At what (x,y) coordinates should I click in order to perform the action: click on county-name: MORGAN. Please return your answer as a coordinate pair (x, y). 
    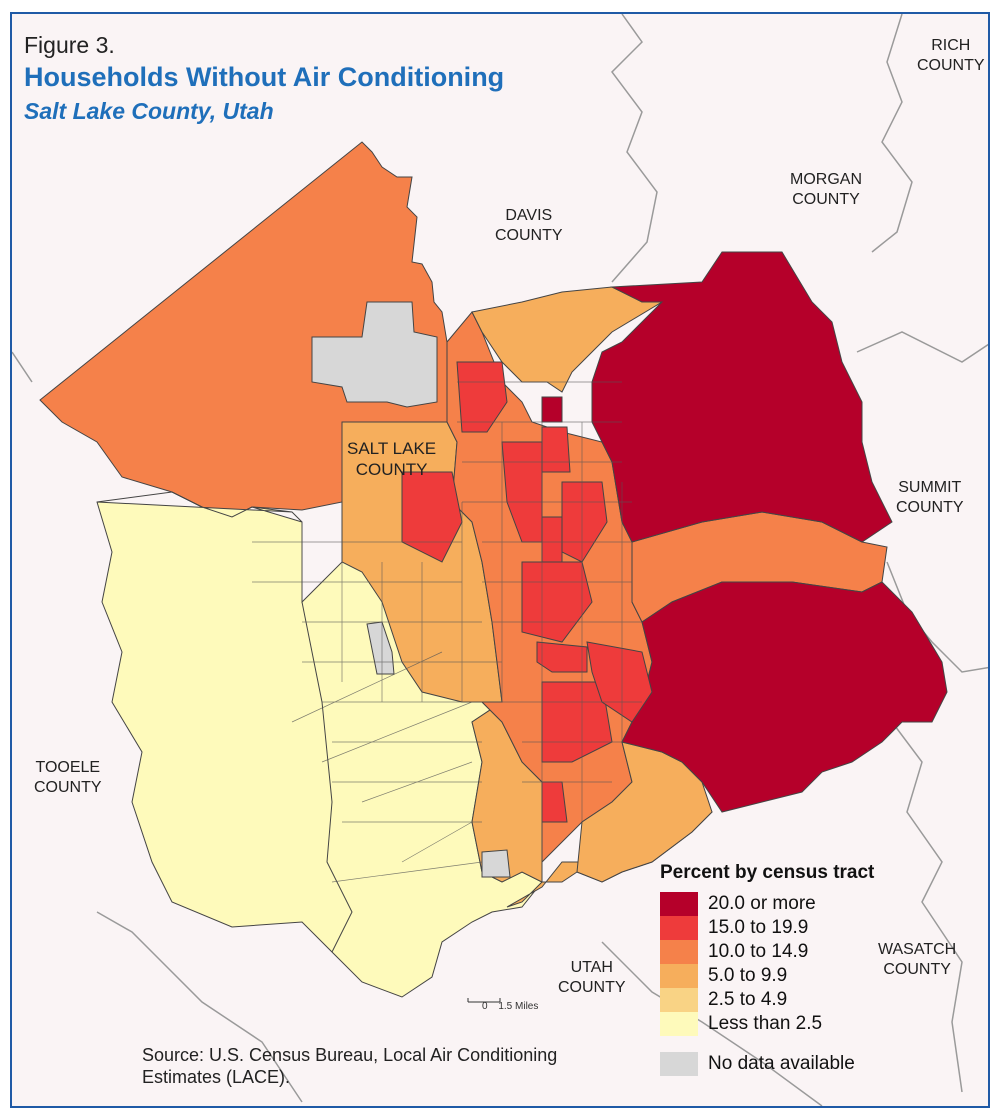
    Looking at the image, I should click on (826, 179).